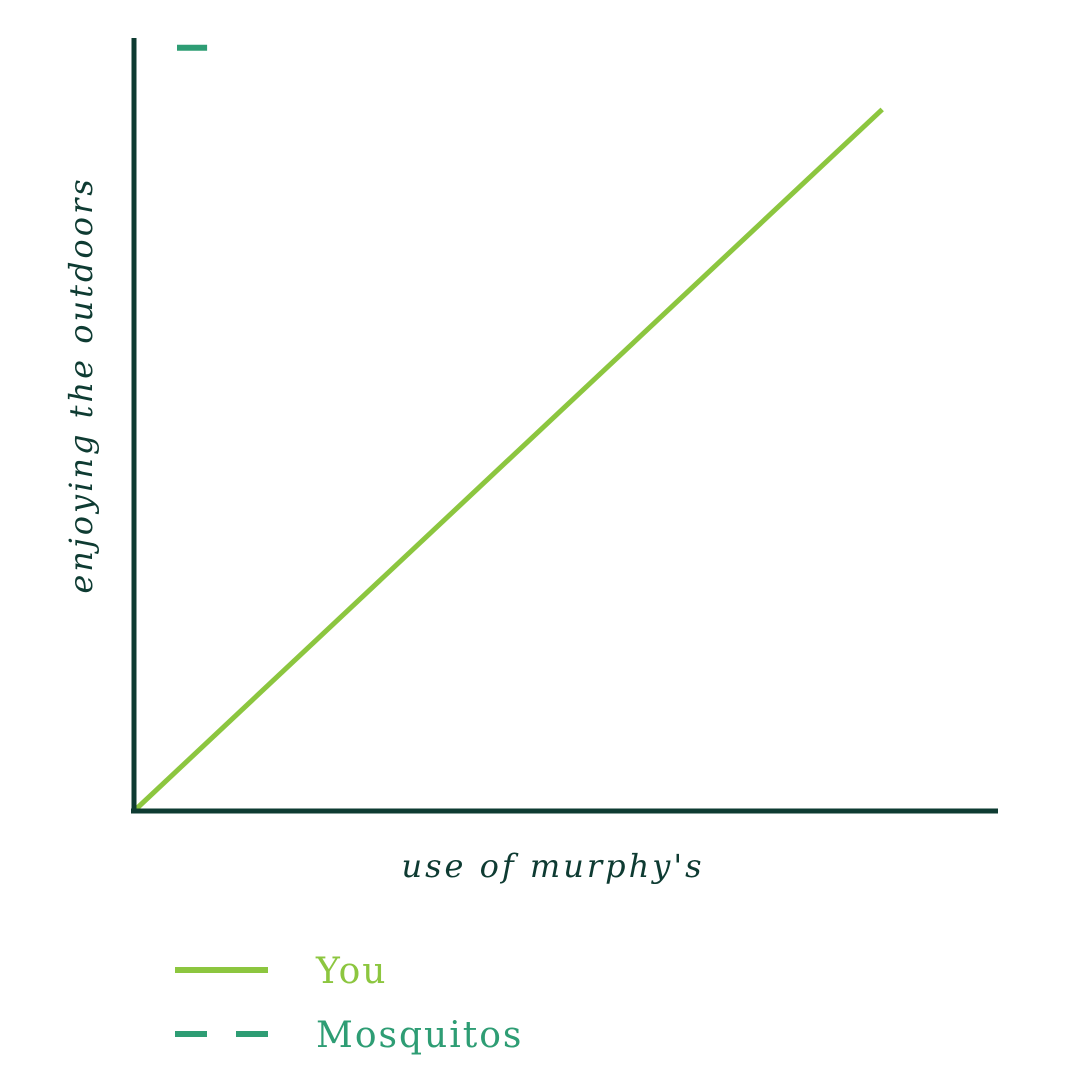 Image resolution: width=1080 pixels, height=1080 pixels. What do you see at coordinates (349, 1003) in the screenshot?
I see `legend: You Mosquitos` at bounding box center [349, 1003].